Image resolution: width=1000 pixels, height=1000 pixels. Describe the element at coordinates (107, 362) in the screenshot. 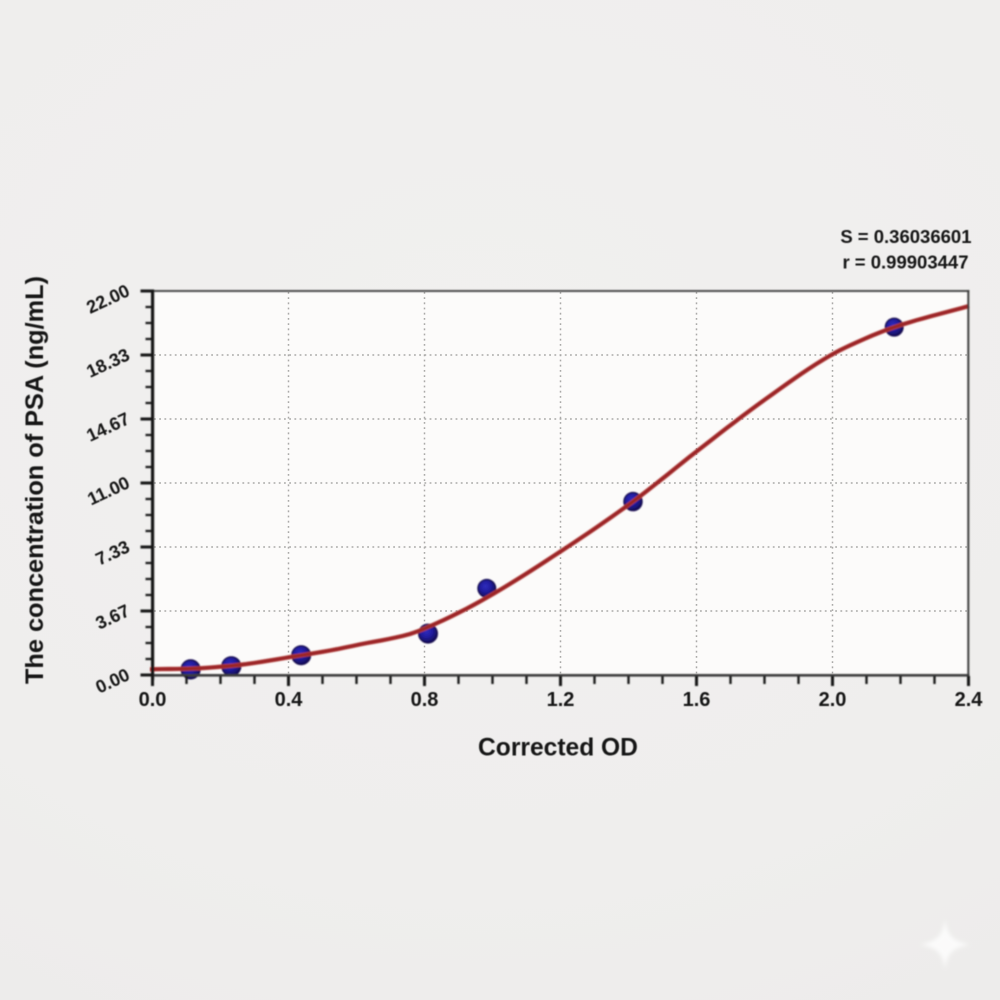

I see `svg-text: 18.33` at that location.